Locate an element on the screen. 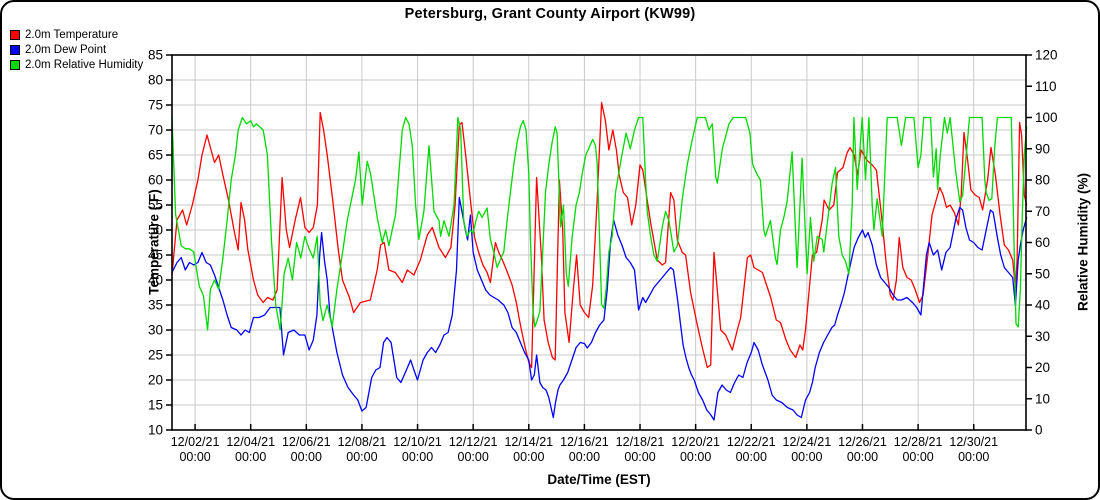 Image resolution: width=1100 pixels, height=500 pixels. svg-text: 110 is located at coordinates (1046, 86).